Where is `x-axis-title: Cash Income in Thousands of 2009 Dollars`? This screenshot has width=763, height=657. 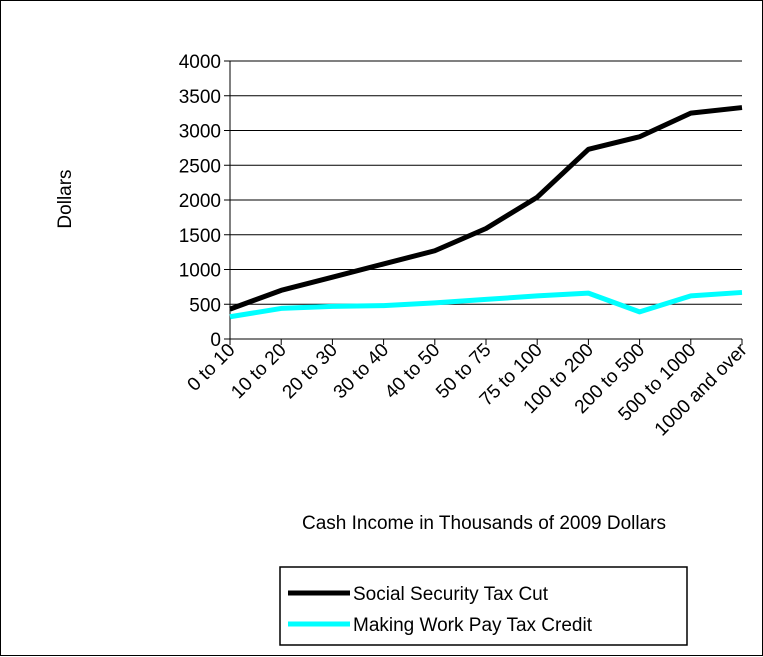 x-axis-title: Cash Income in Thousands of 2009 Dollars is located at coordinates (484, 523).